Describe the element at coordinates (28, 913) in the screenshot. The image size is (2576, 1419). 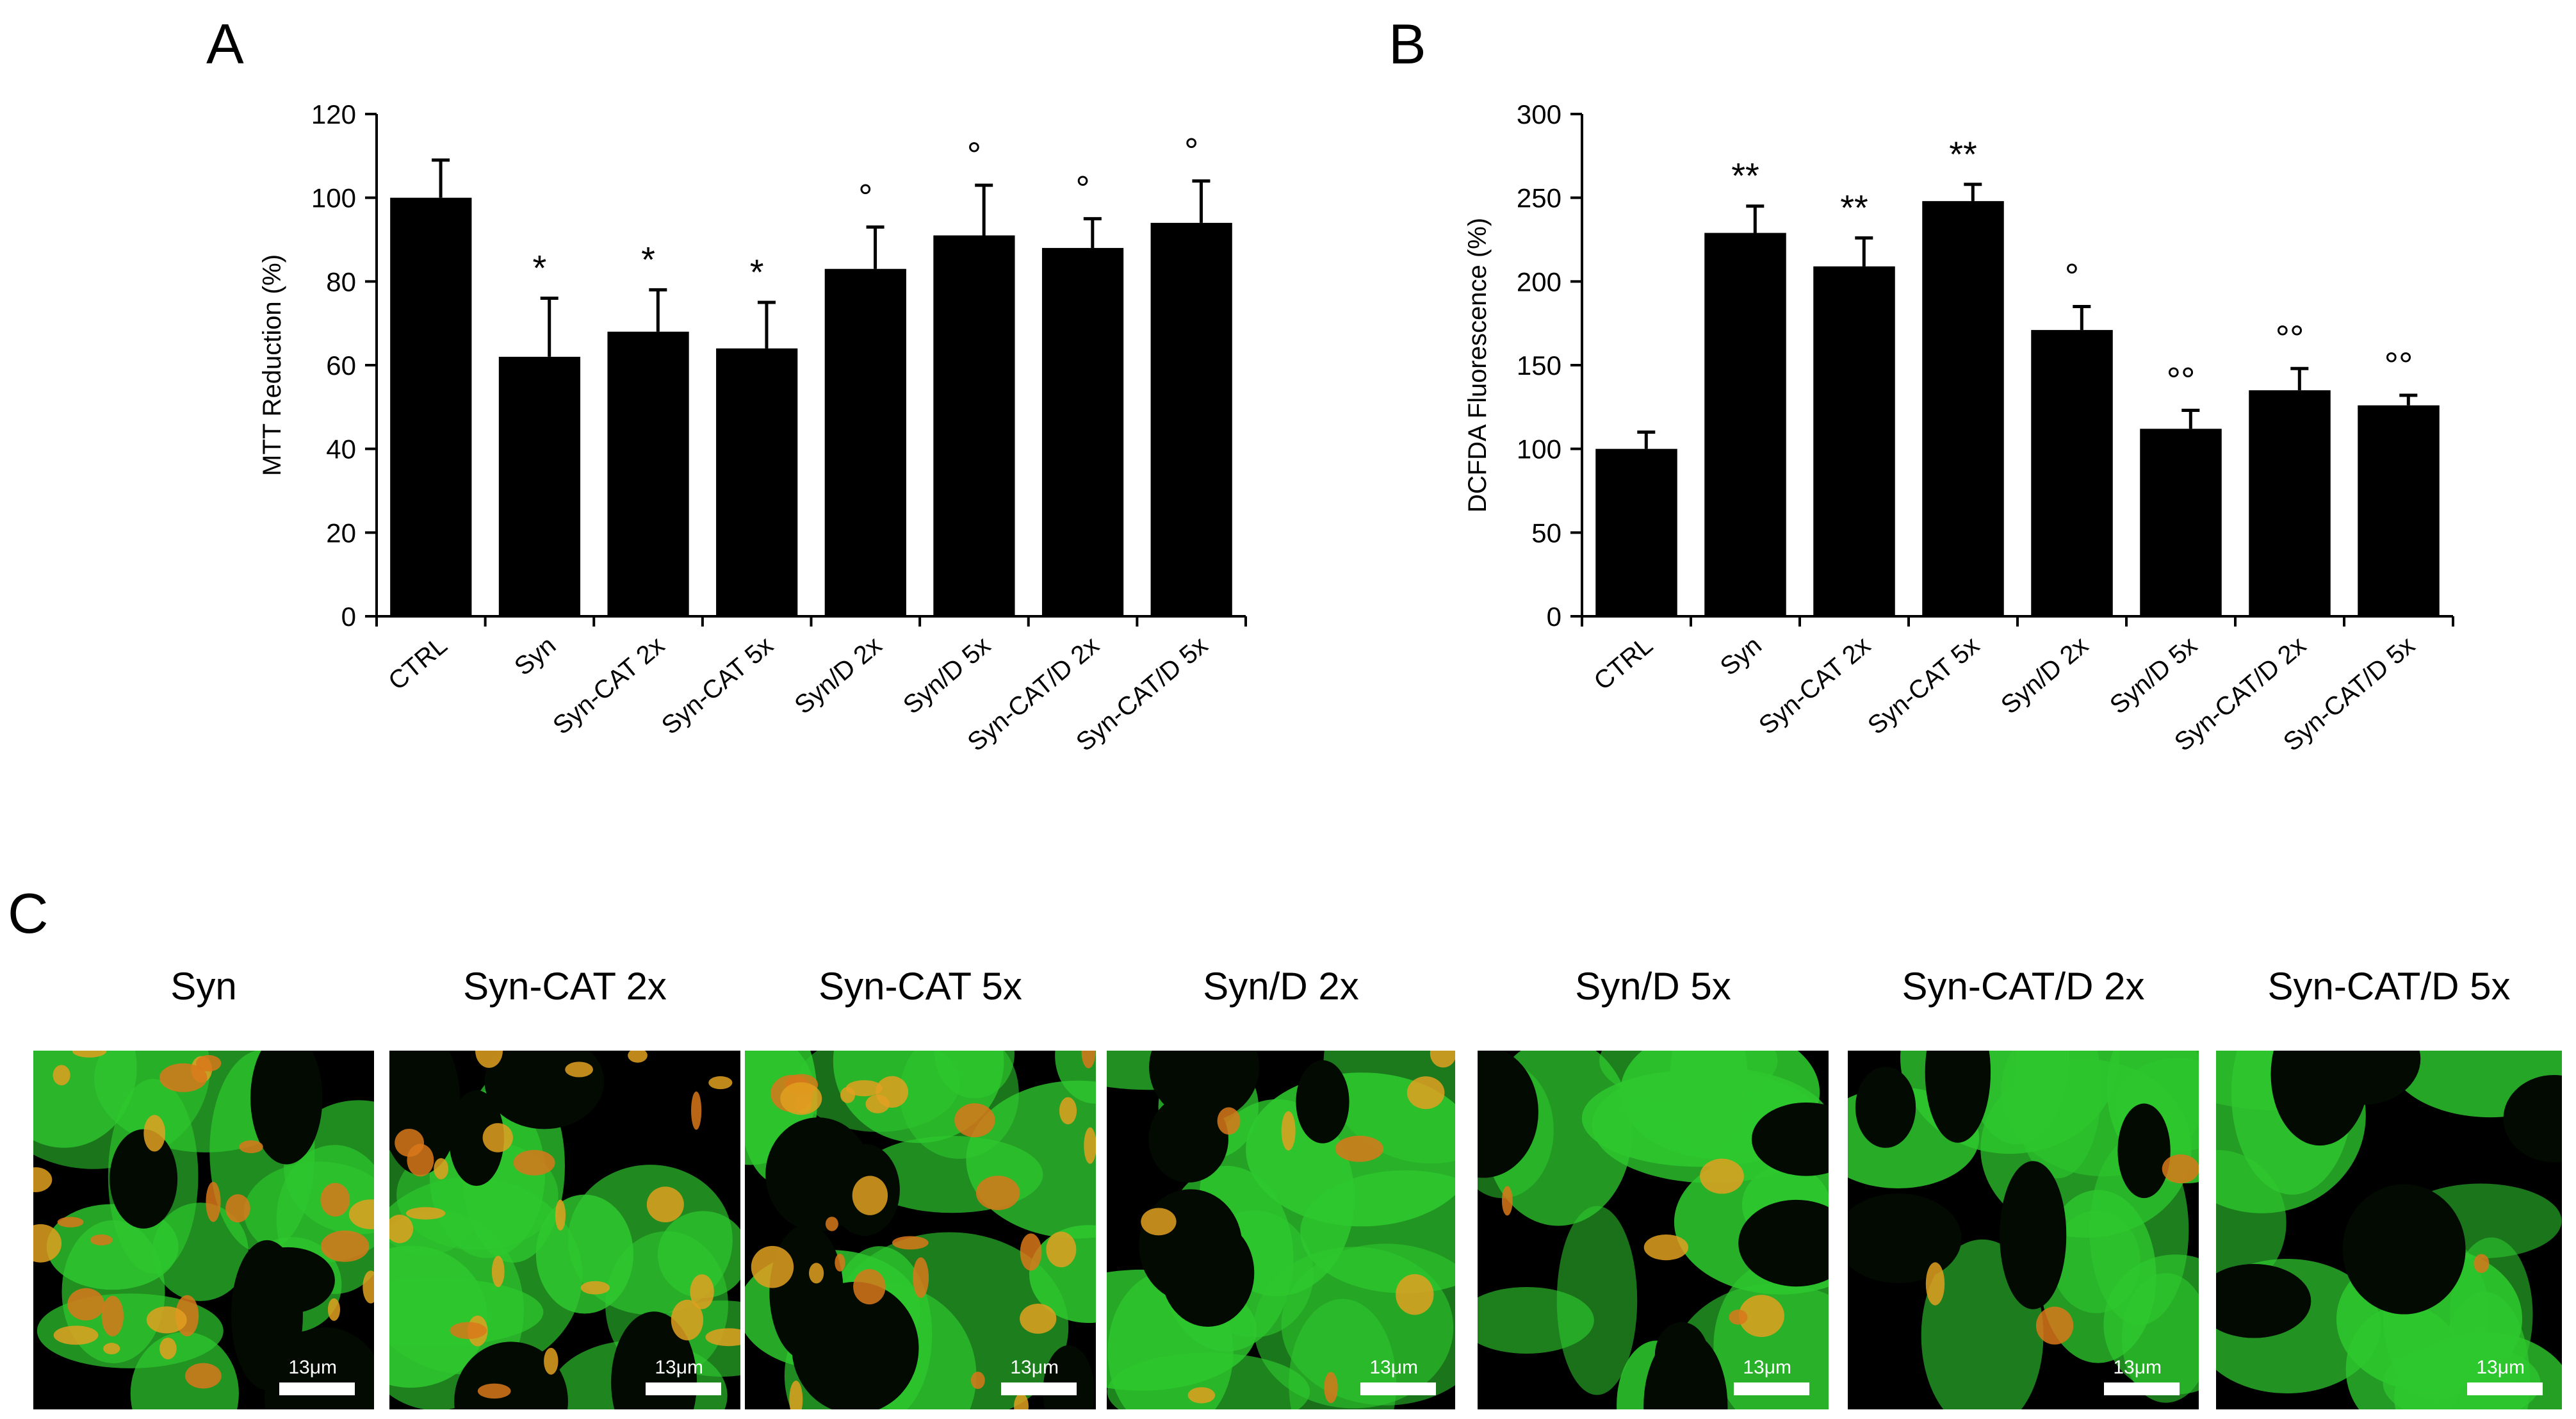
I see `panel-letter-c: C` at that location.